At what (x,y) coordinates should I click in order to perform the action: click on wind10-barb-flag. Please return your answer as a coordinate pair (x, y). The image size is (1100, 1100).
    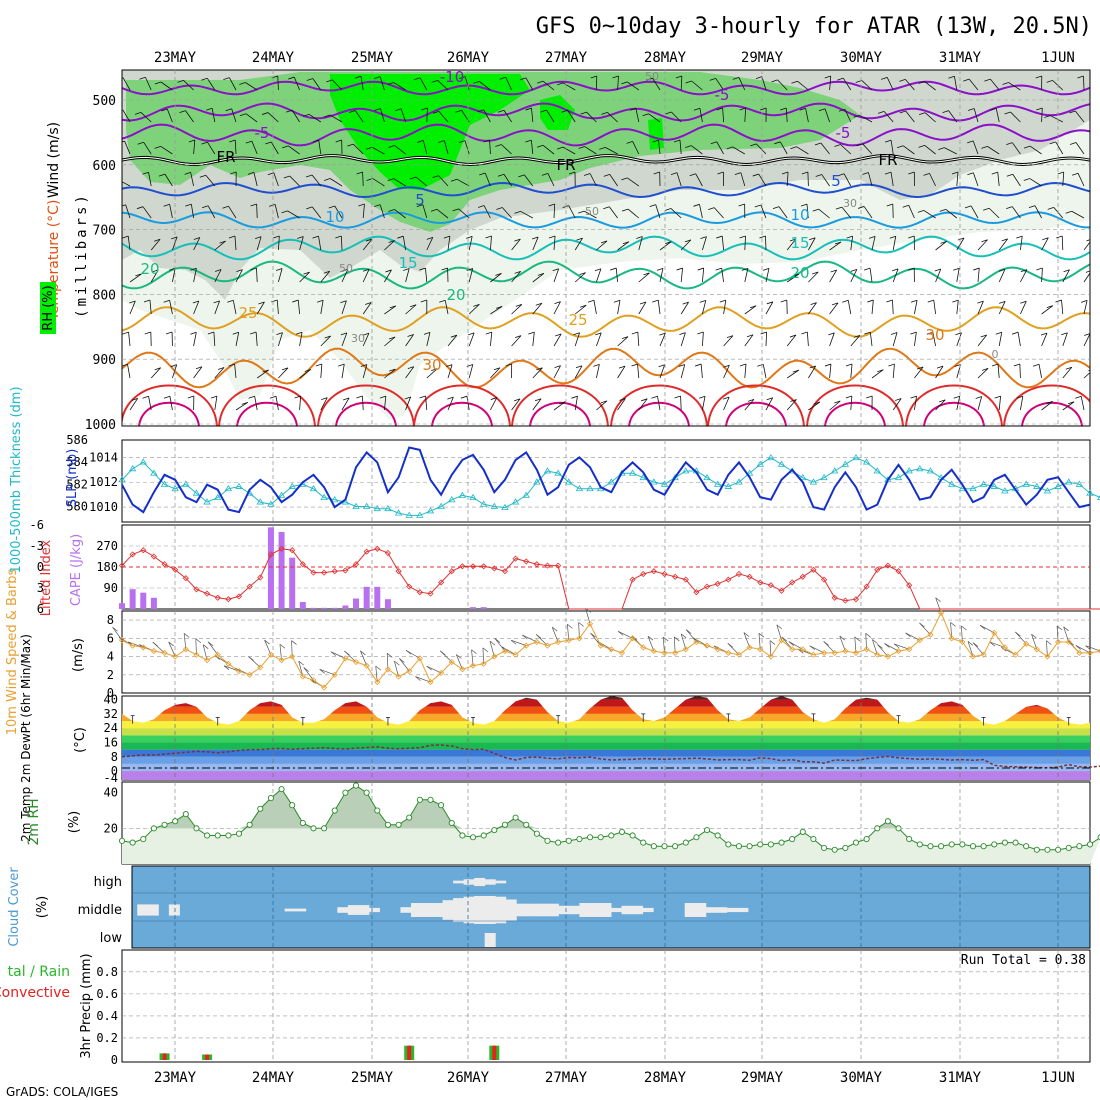
    Looking at the image, I should click on (333, 653).